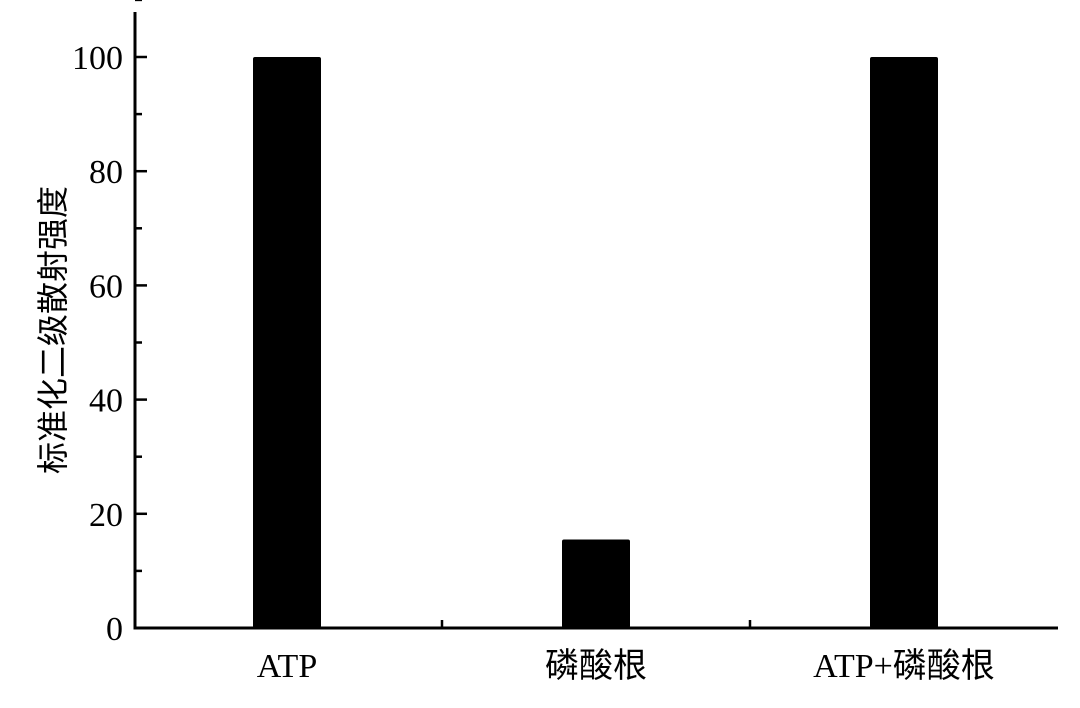  Describe the element at coordinates (97, 58) in the screenshot. I see `y-tick-label: 100` at that location.